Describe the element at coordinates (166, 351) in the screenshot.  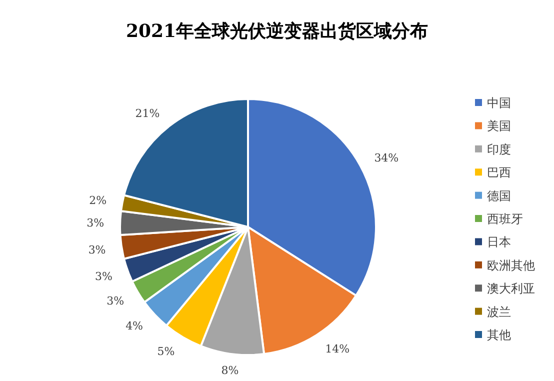
I see `data-label: 5%` at that location.